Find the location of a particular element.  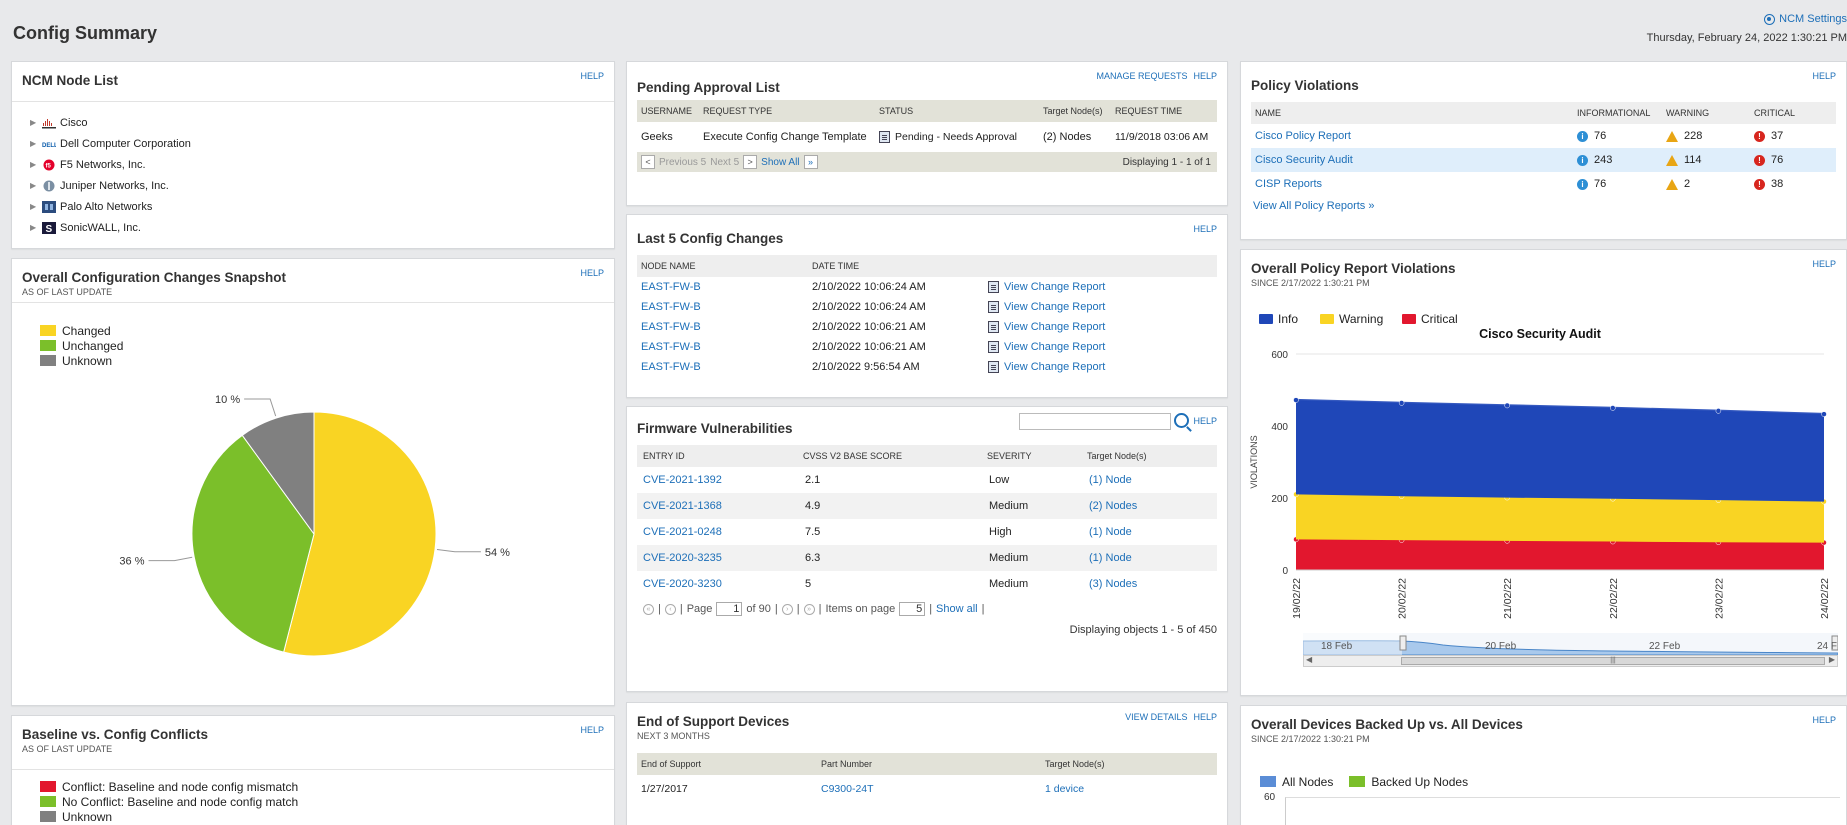

targets-link: (2) Nodes is located at coordinates (1113, 506).